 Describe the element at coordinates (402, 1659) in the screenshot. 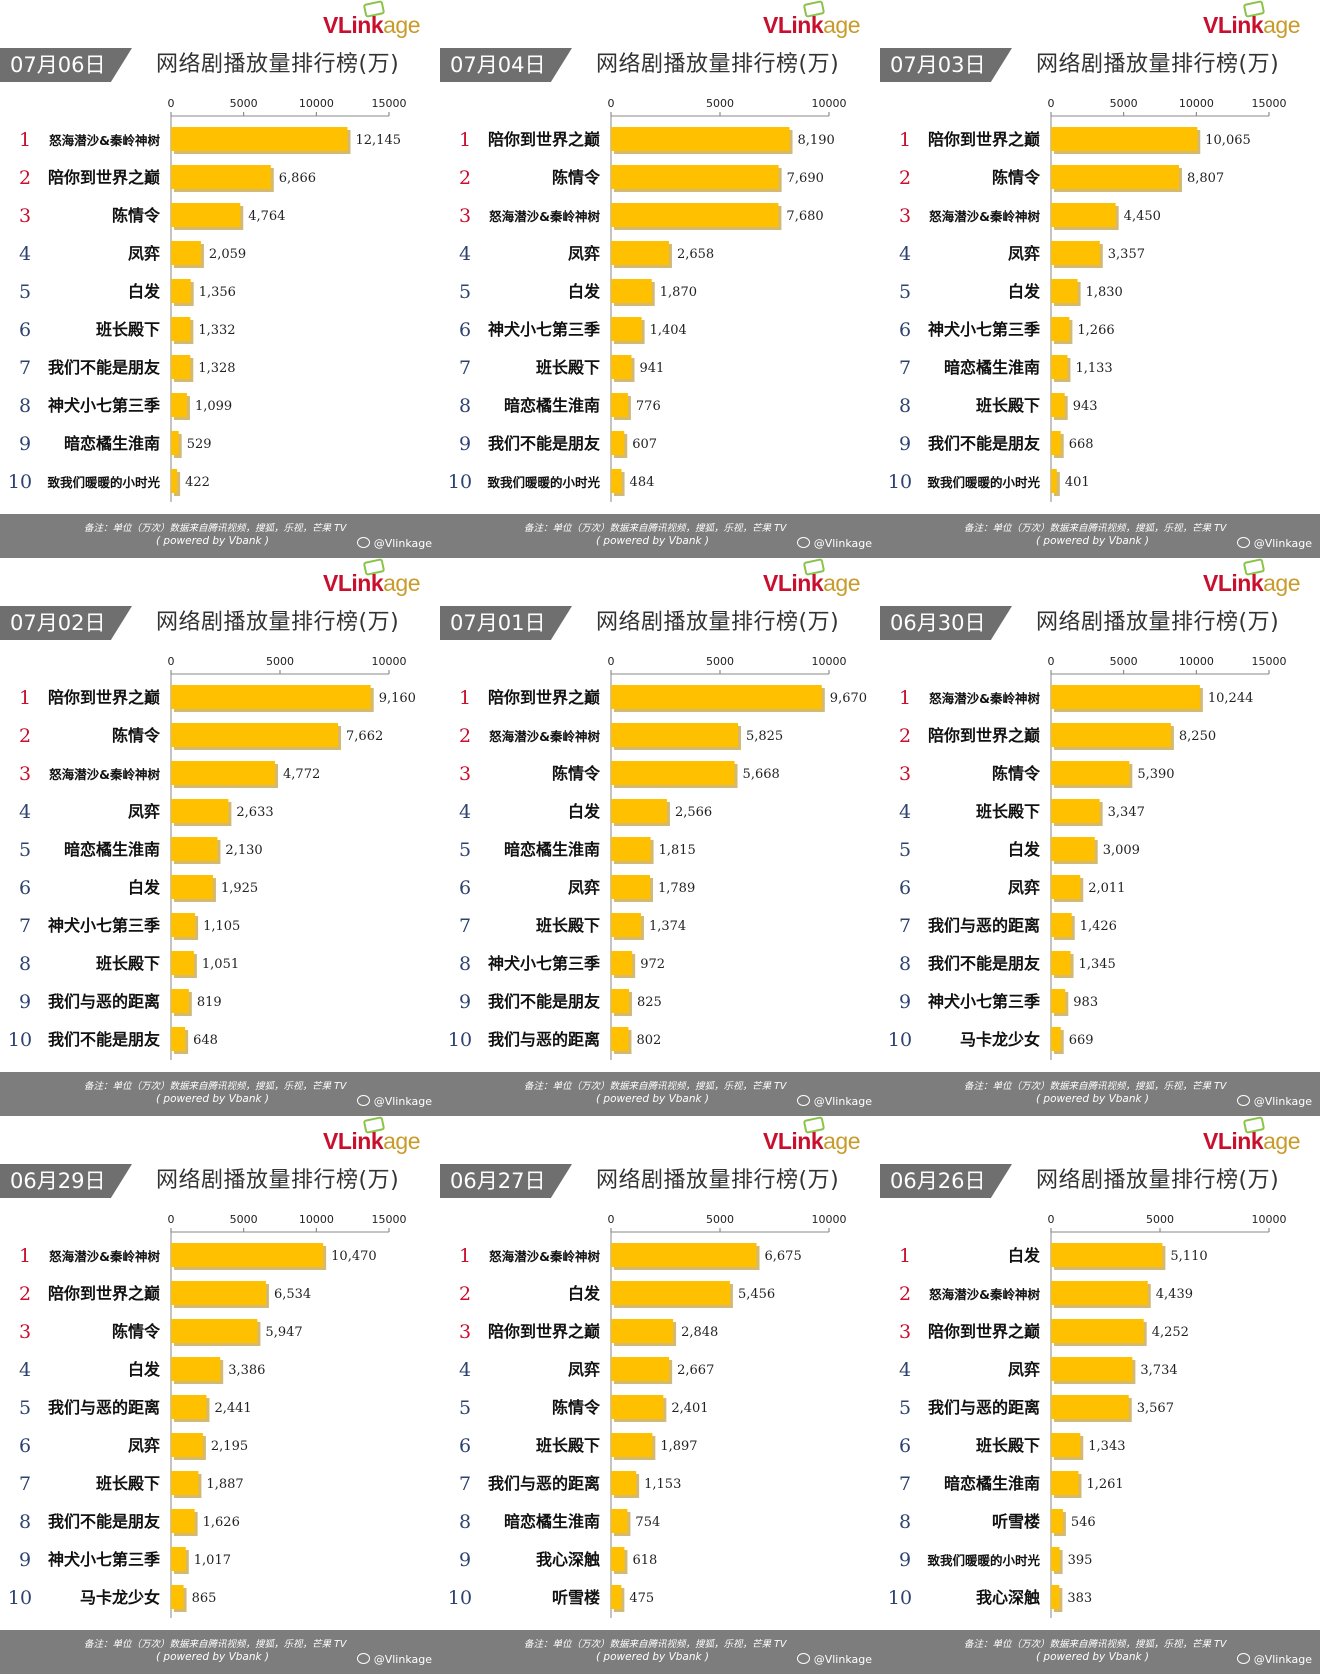

I see `weibo-handle-text: @Vlinkage` at that location.